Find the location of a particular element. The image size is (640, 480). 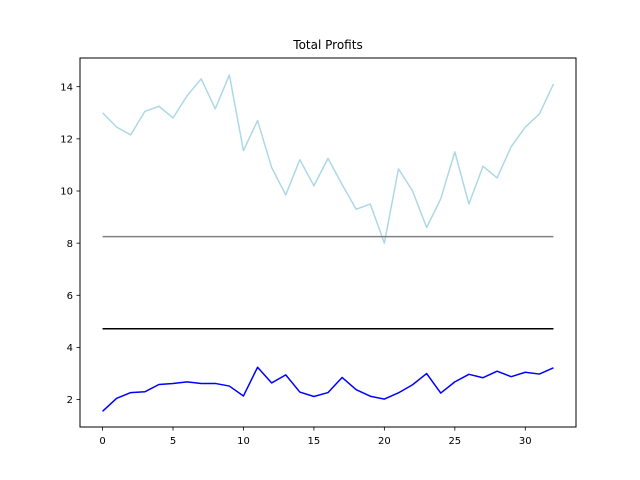

x-axis: 0 5 10 15 20 25 30 is located at coordinates (315, 437).